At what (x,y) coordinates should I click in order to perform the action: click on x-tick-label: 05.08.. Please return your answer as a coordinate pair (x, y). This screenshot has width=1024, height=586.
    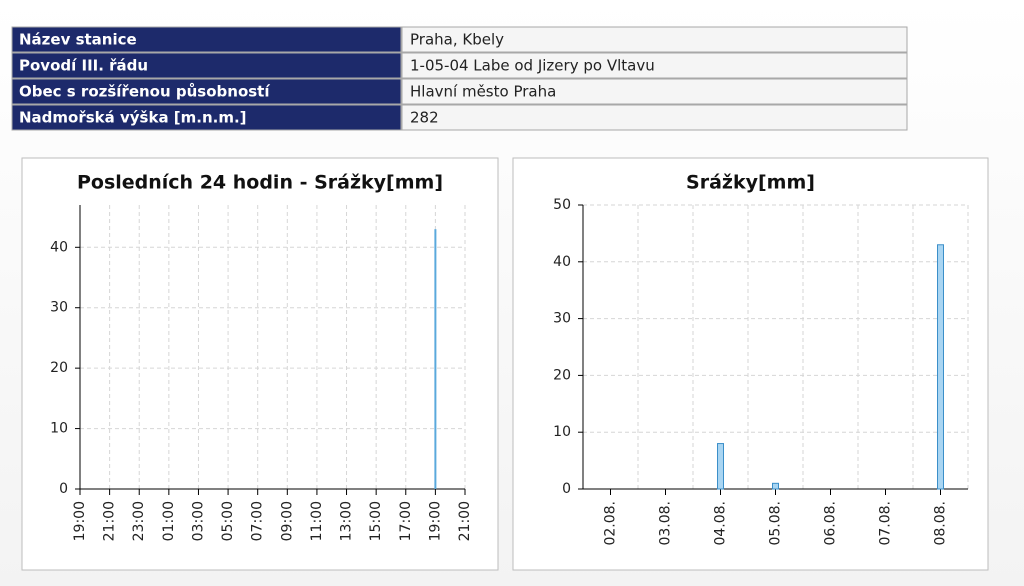
    Looking at the image, I should click on (776, 523).